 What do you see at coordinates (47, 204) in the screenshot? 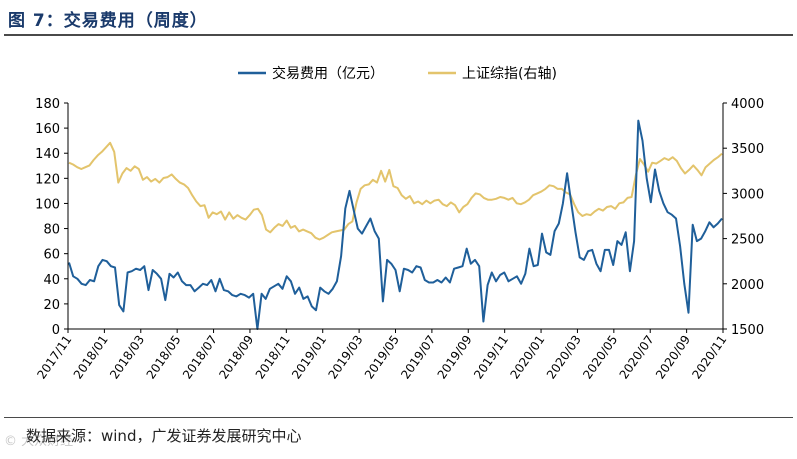
I see `left-tick-label: 100` at bounding box center [47, 204].